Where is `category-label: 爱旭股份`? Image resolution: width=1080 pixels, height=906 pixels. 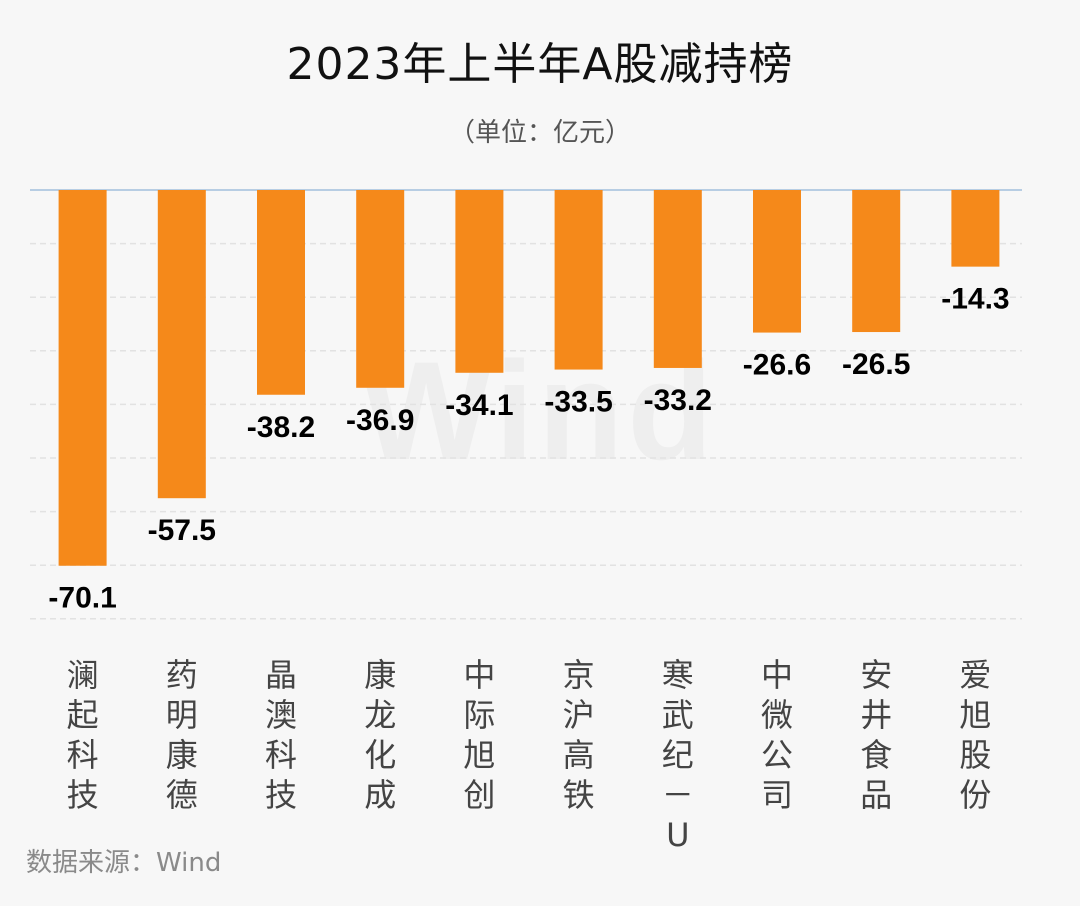
category-label: 爱旭股份 is located at coordinates (975, 735).